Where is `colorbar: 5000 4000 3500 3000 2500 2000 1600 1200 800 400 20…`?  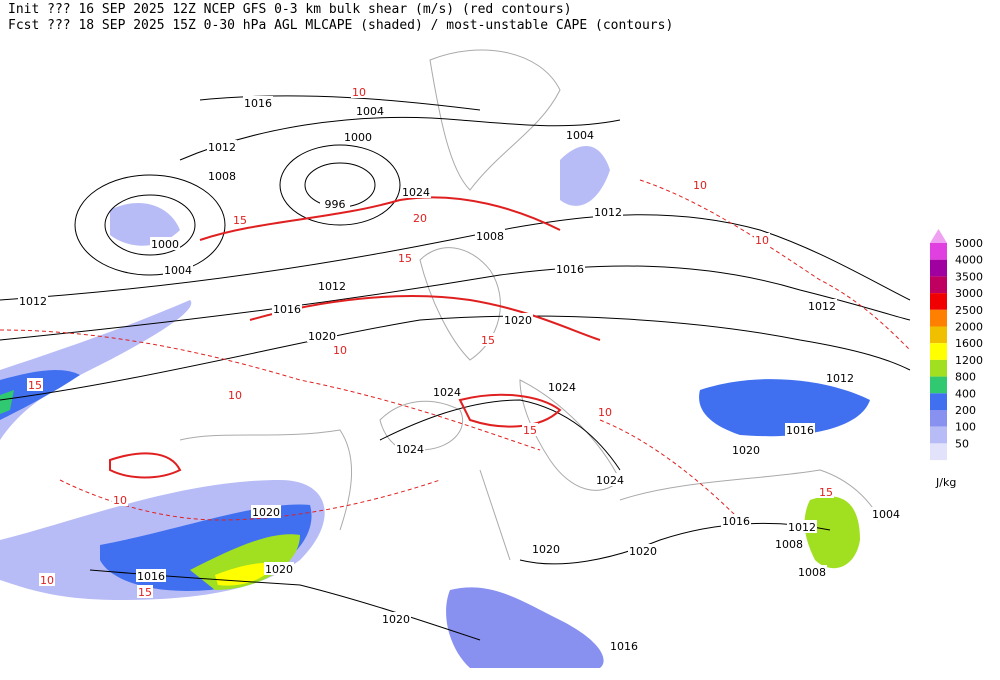
colorbar: 5000 4000 3500 3000 2500 2000 1600 1200 800 400 20… is located at coordinates (956, 359).